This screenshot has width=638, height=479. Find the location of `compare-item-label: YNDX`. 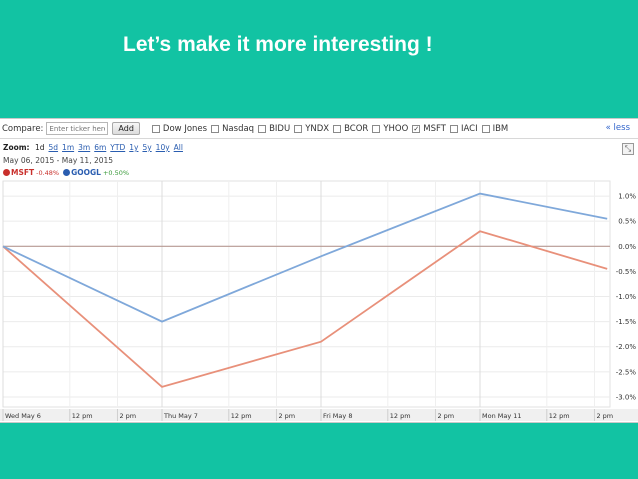

compare-item-label: YNDX is located at coordinates (317, 128).